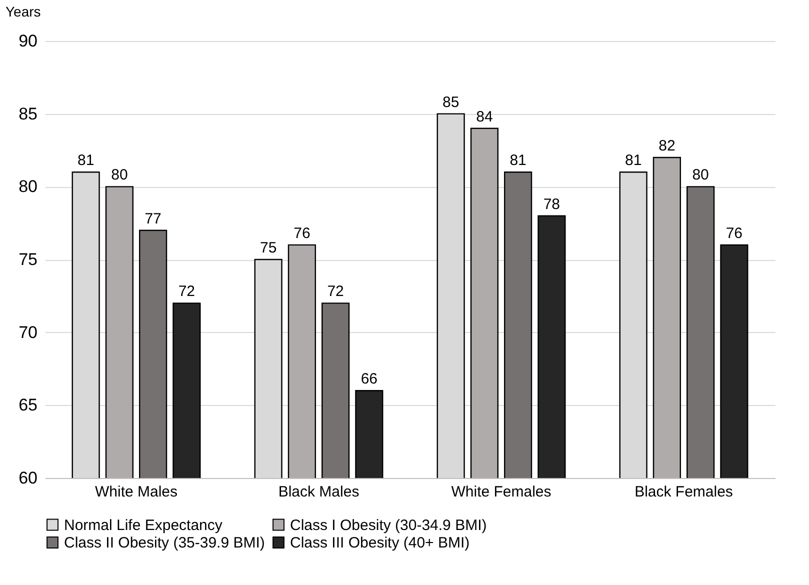 The height and width of the screenshot is (585, 809). What do you see at coordinates (28, 478) in the screenshot?
I see `y-tick-label: 60` at bounding box center [28, 478].